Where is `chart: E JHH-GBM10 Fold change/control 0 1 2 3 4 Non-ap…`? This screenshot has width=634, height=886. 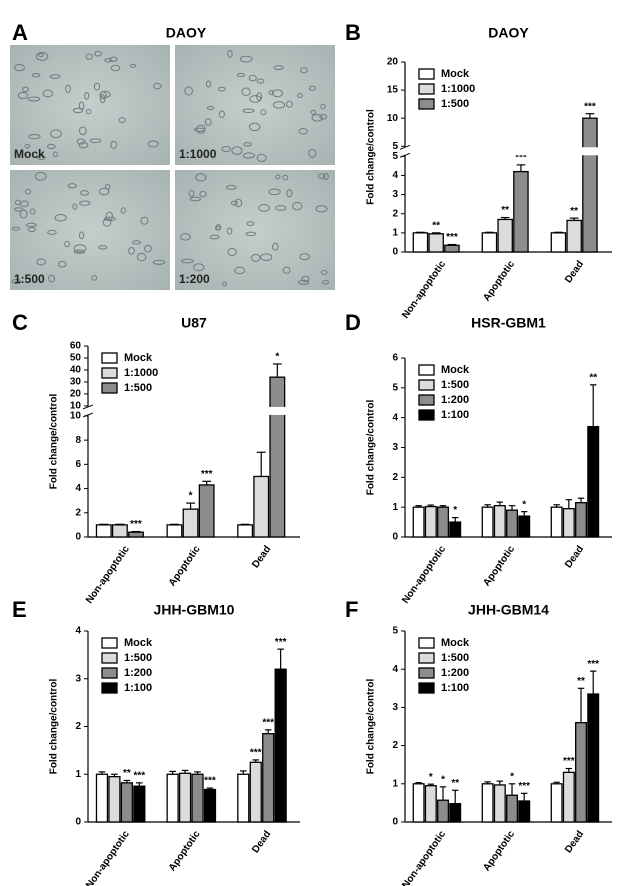 chart: E JHH-GBM10 Fold change/control 0 1 2 3 4 Non-ap… is located at coordinates (156, 741).